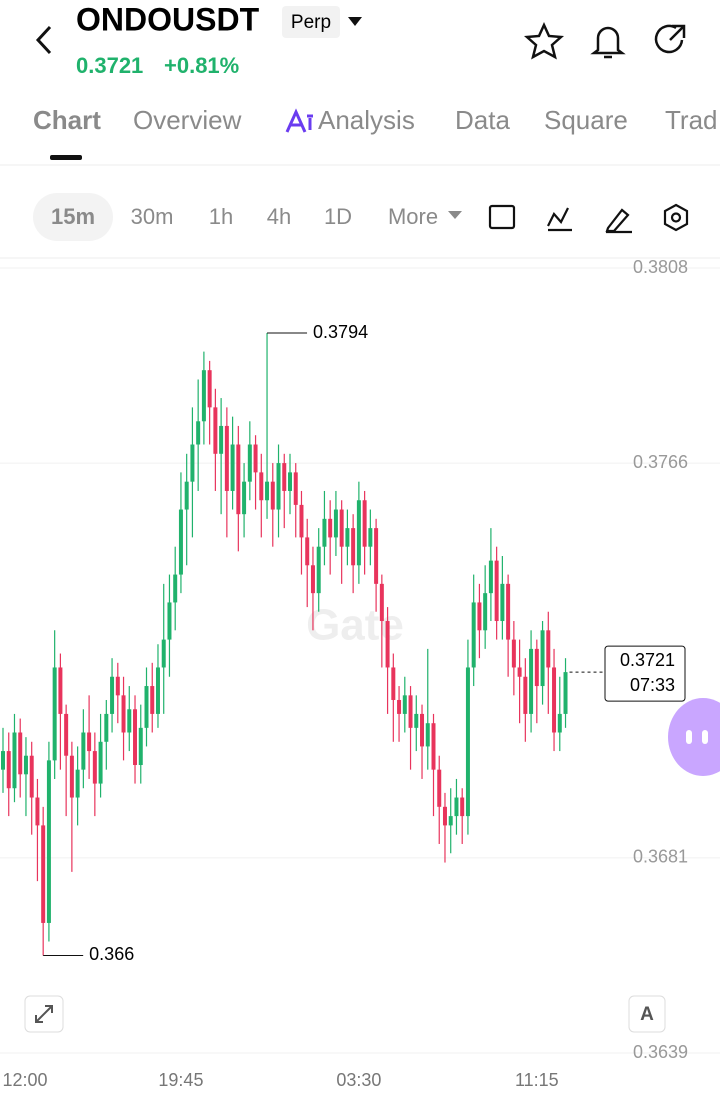 The image size is (720, 1100). I want to click on auto-button-bg, so click(647, 1014).